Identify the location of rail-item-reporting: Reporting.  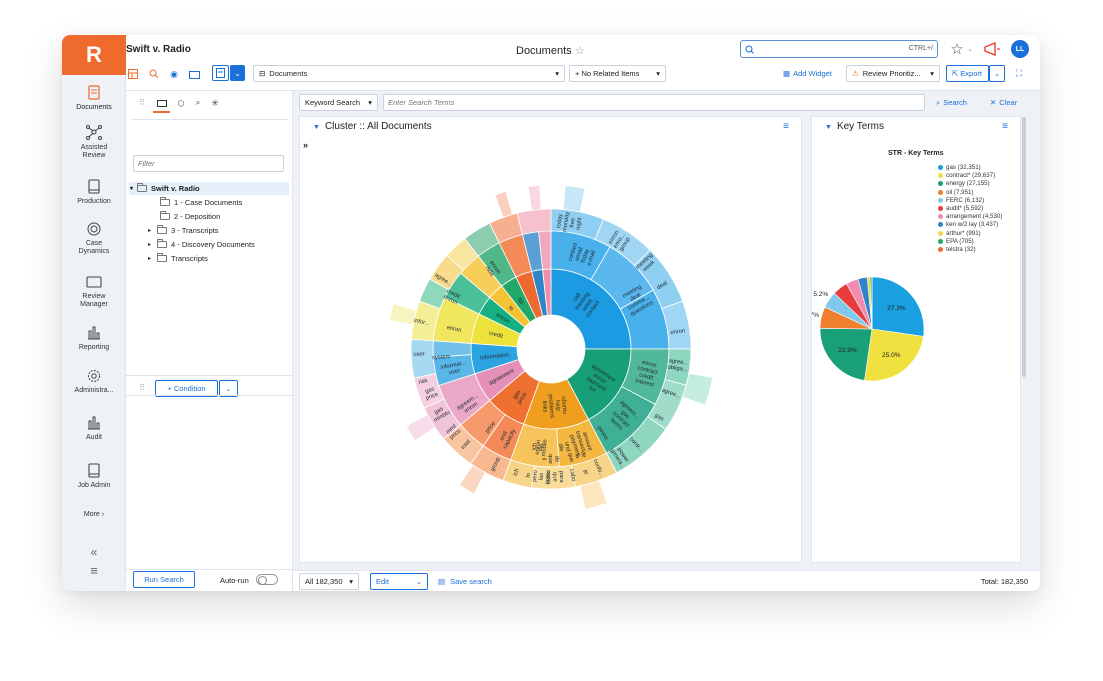
(94, 338).